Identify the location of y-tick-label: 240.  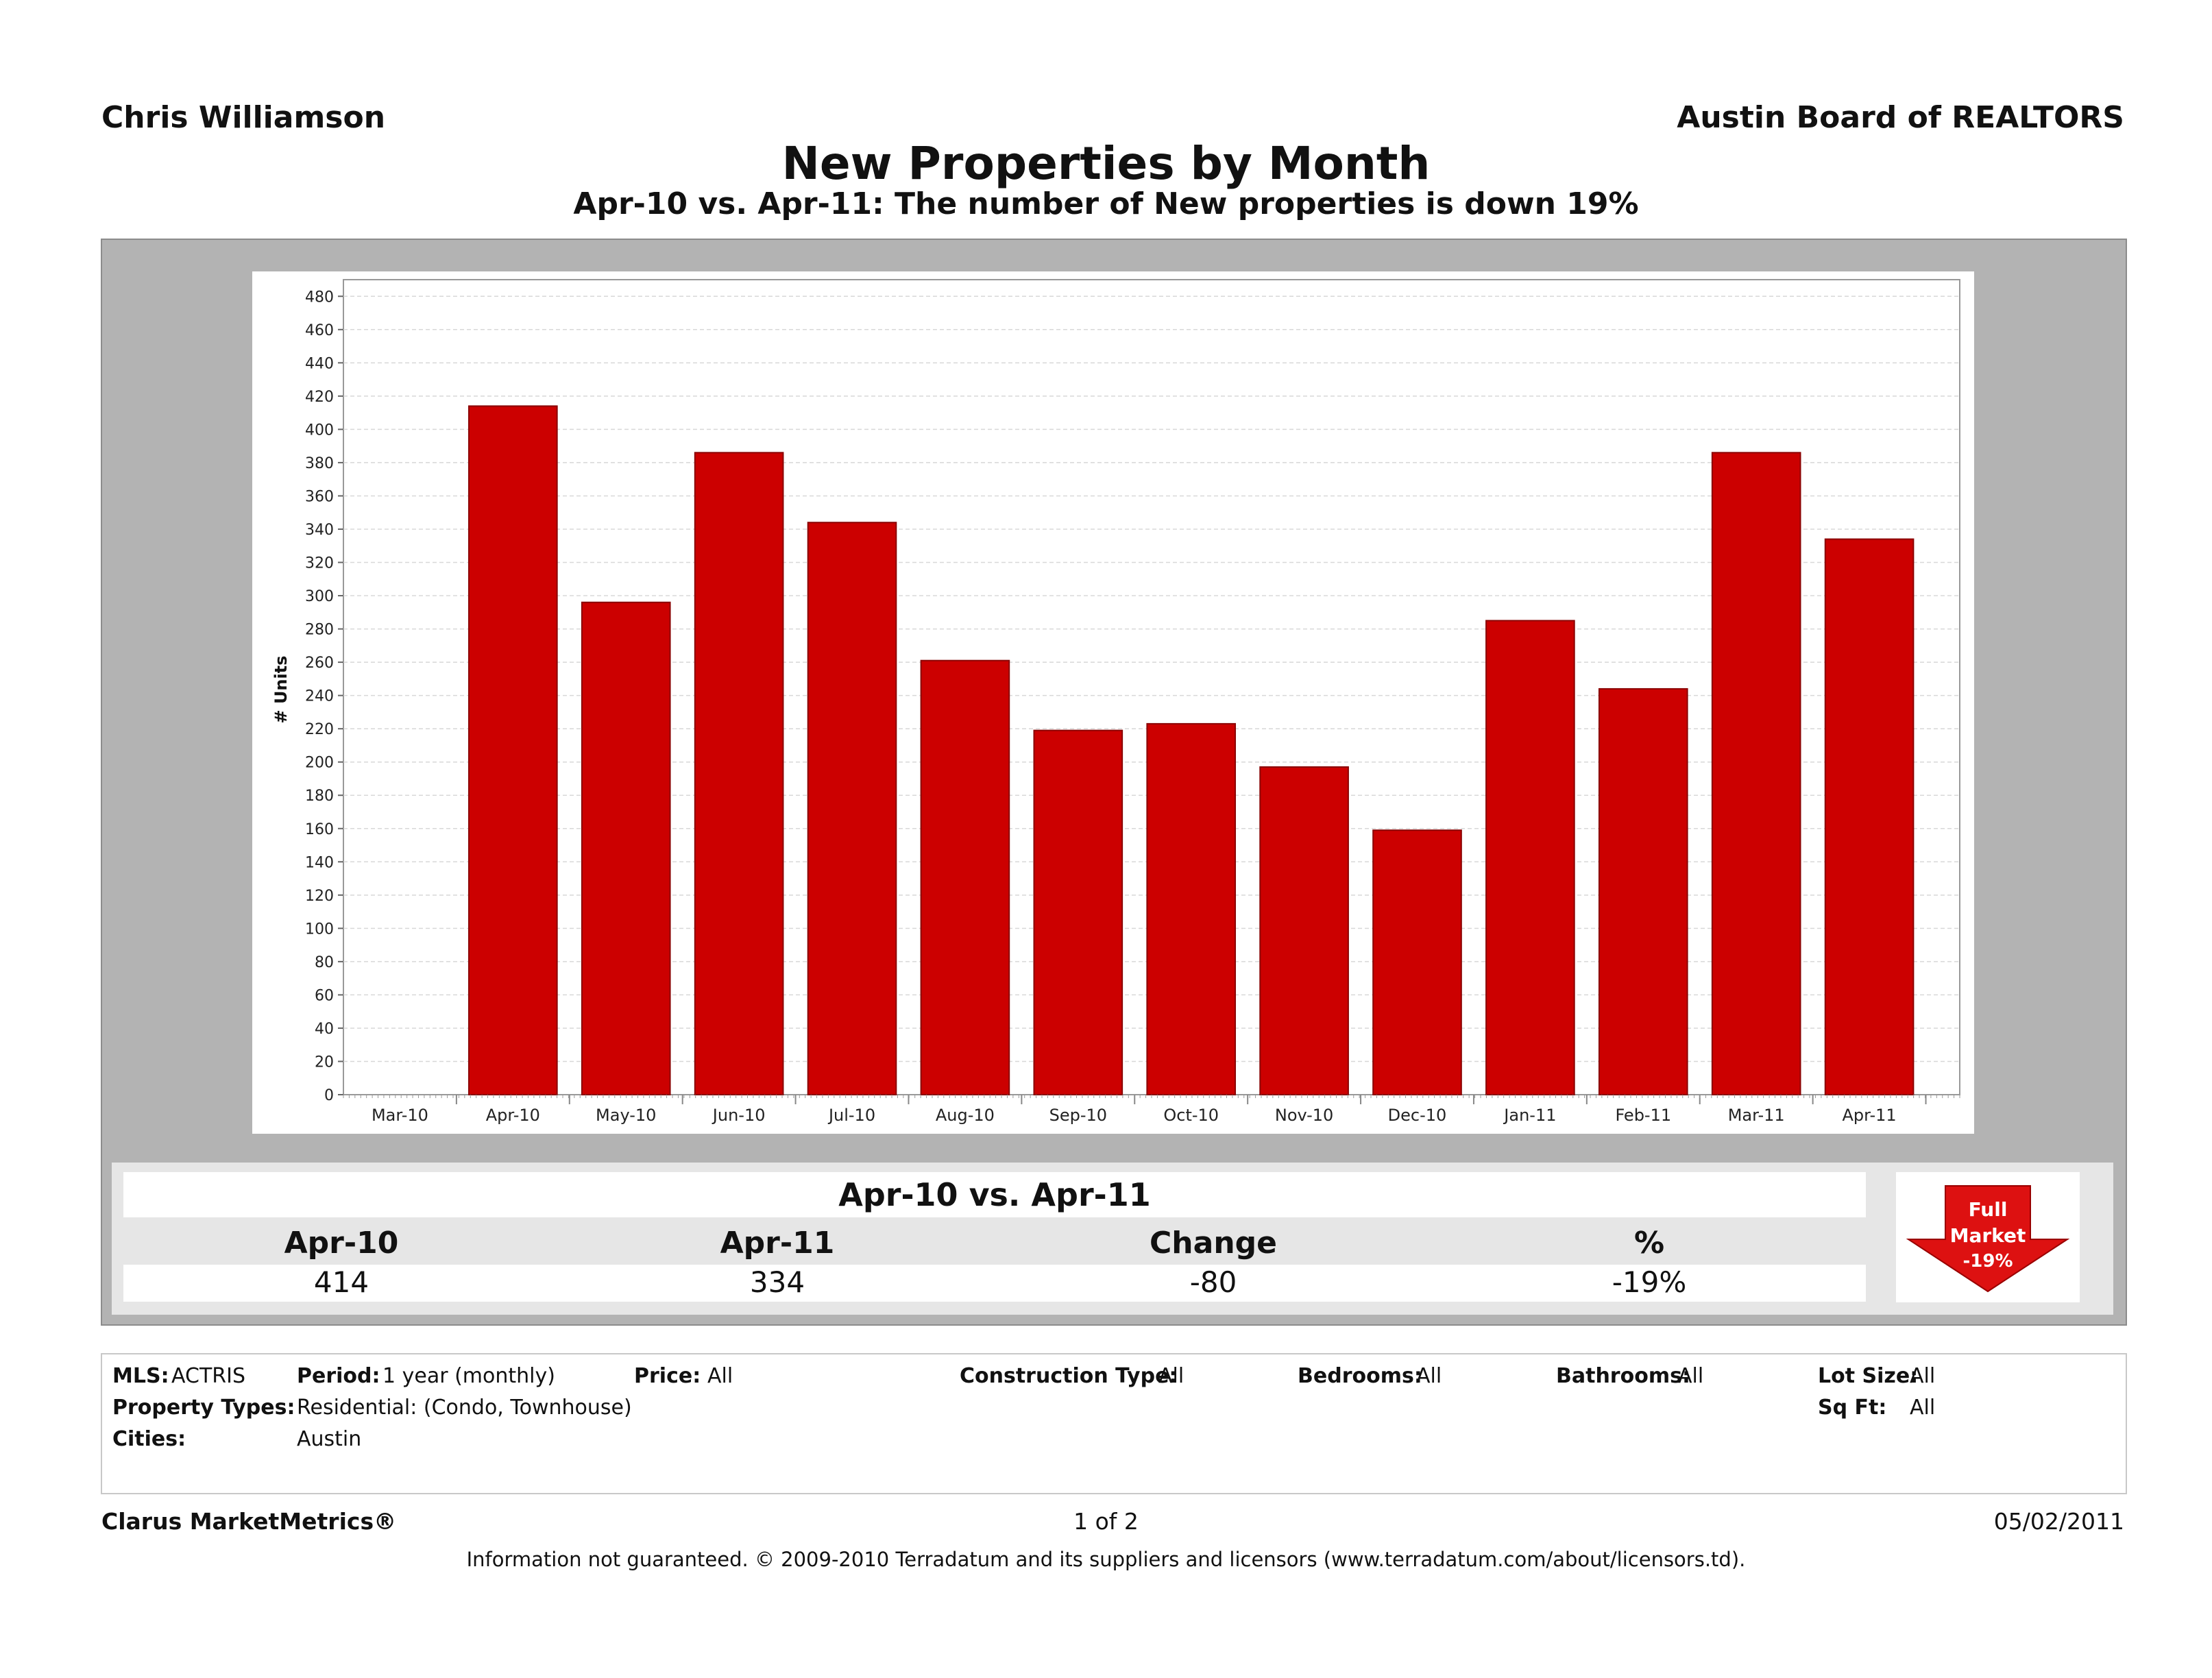
(319, 696).